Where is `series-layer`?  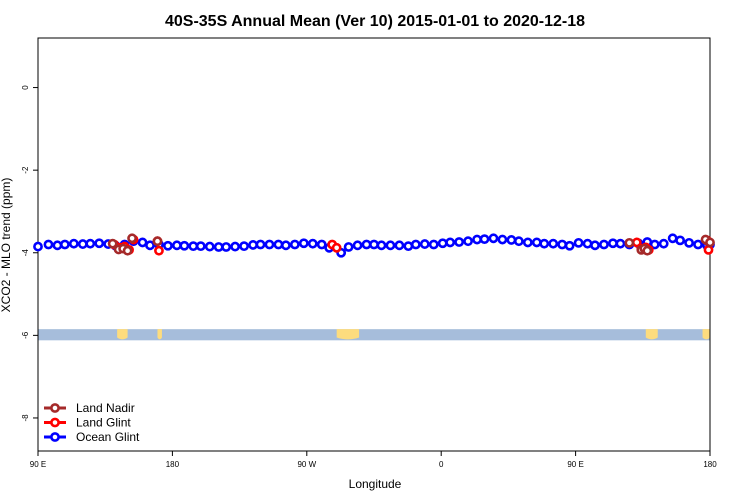
series-layer is located at coordinates (374, 245).